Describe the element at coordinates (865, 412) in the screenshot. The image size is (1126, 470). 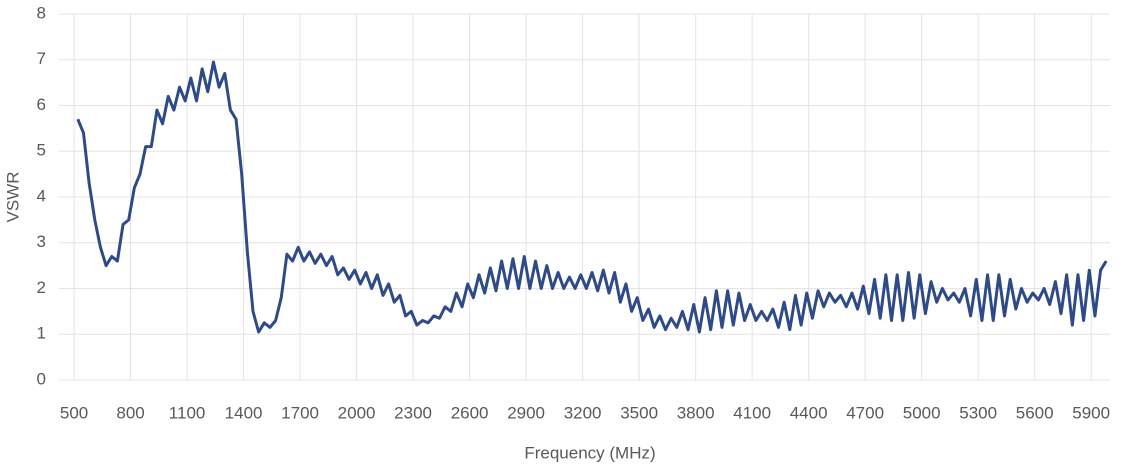
I see `x-tick-label: 4700` at that location.